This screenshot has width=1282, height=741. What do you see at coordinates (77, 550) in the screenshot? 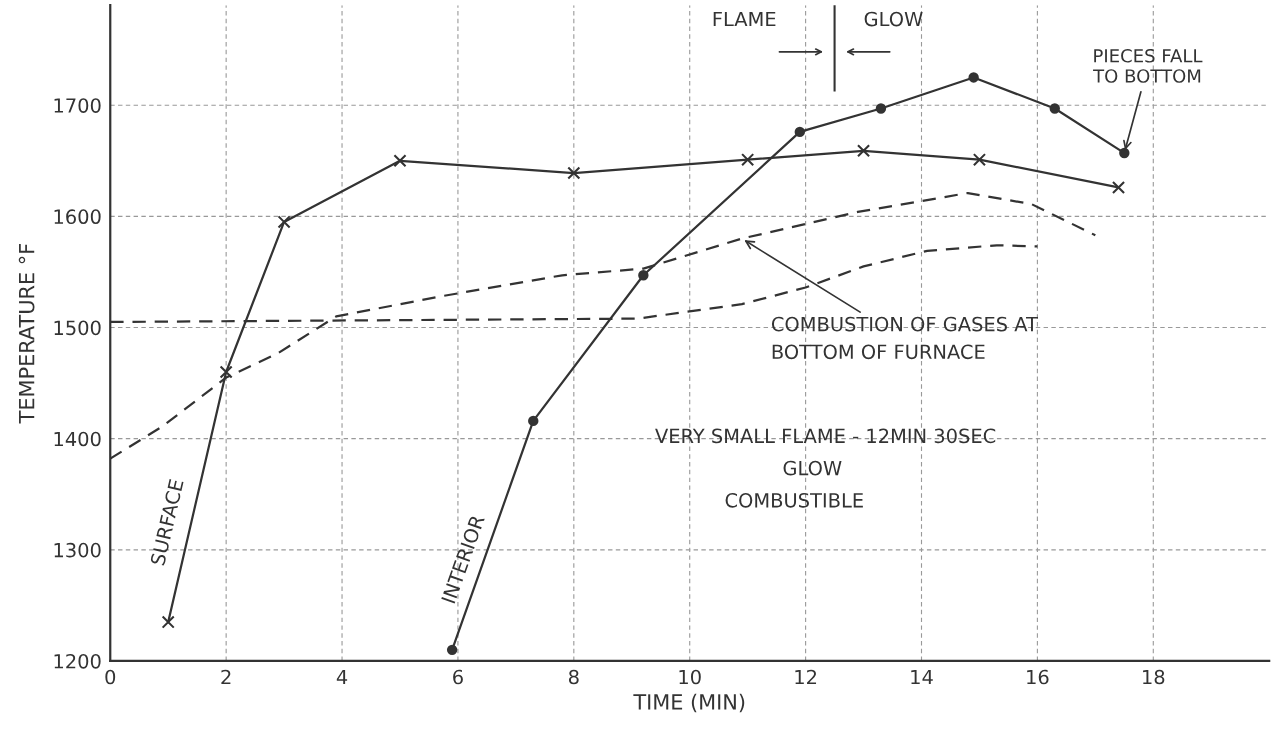
I see `y-tick-label: 1300` at bounding box center [77, 550].